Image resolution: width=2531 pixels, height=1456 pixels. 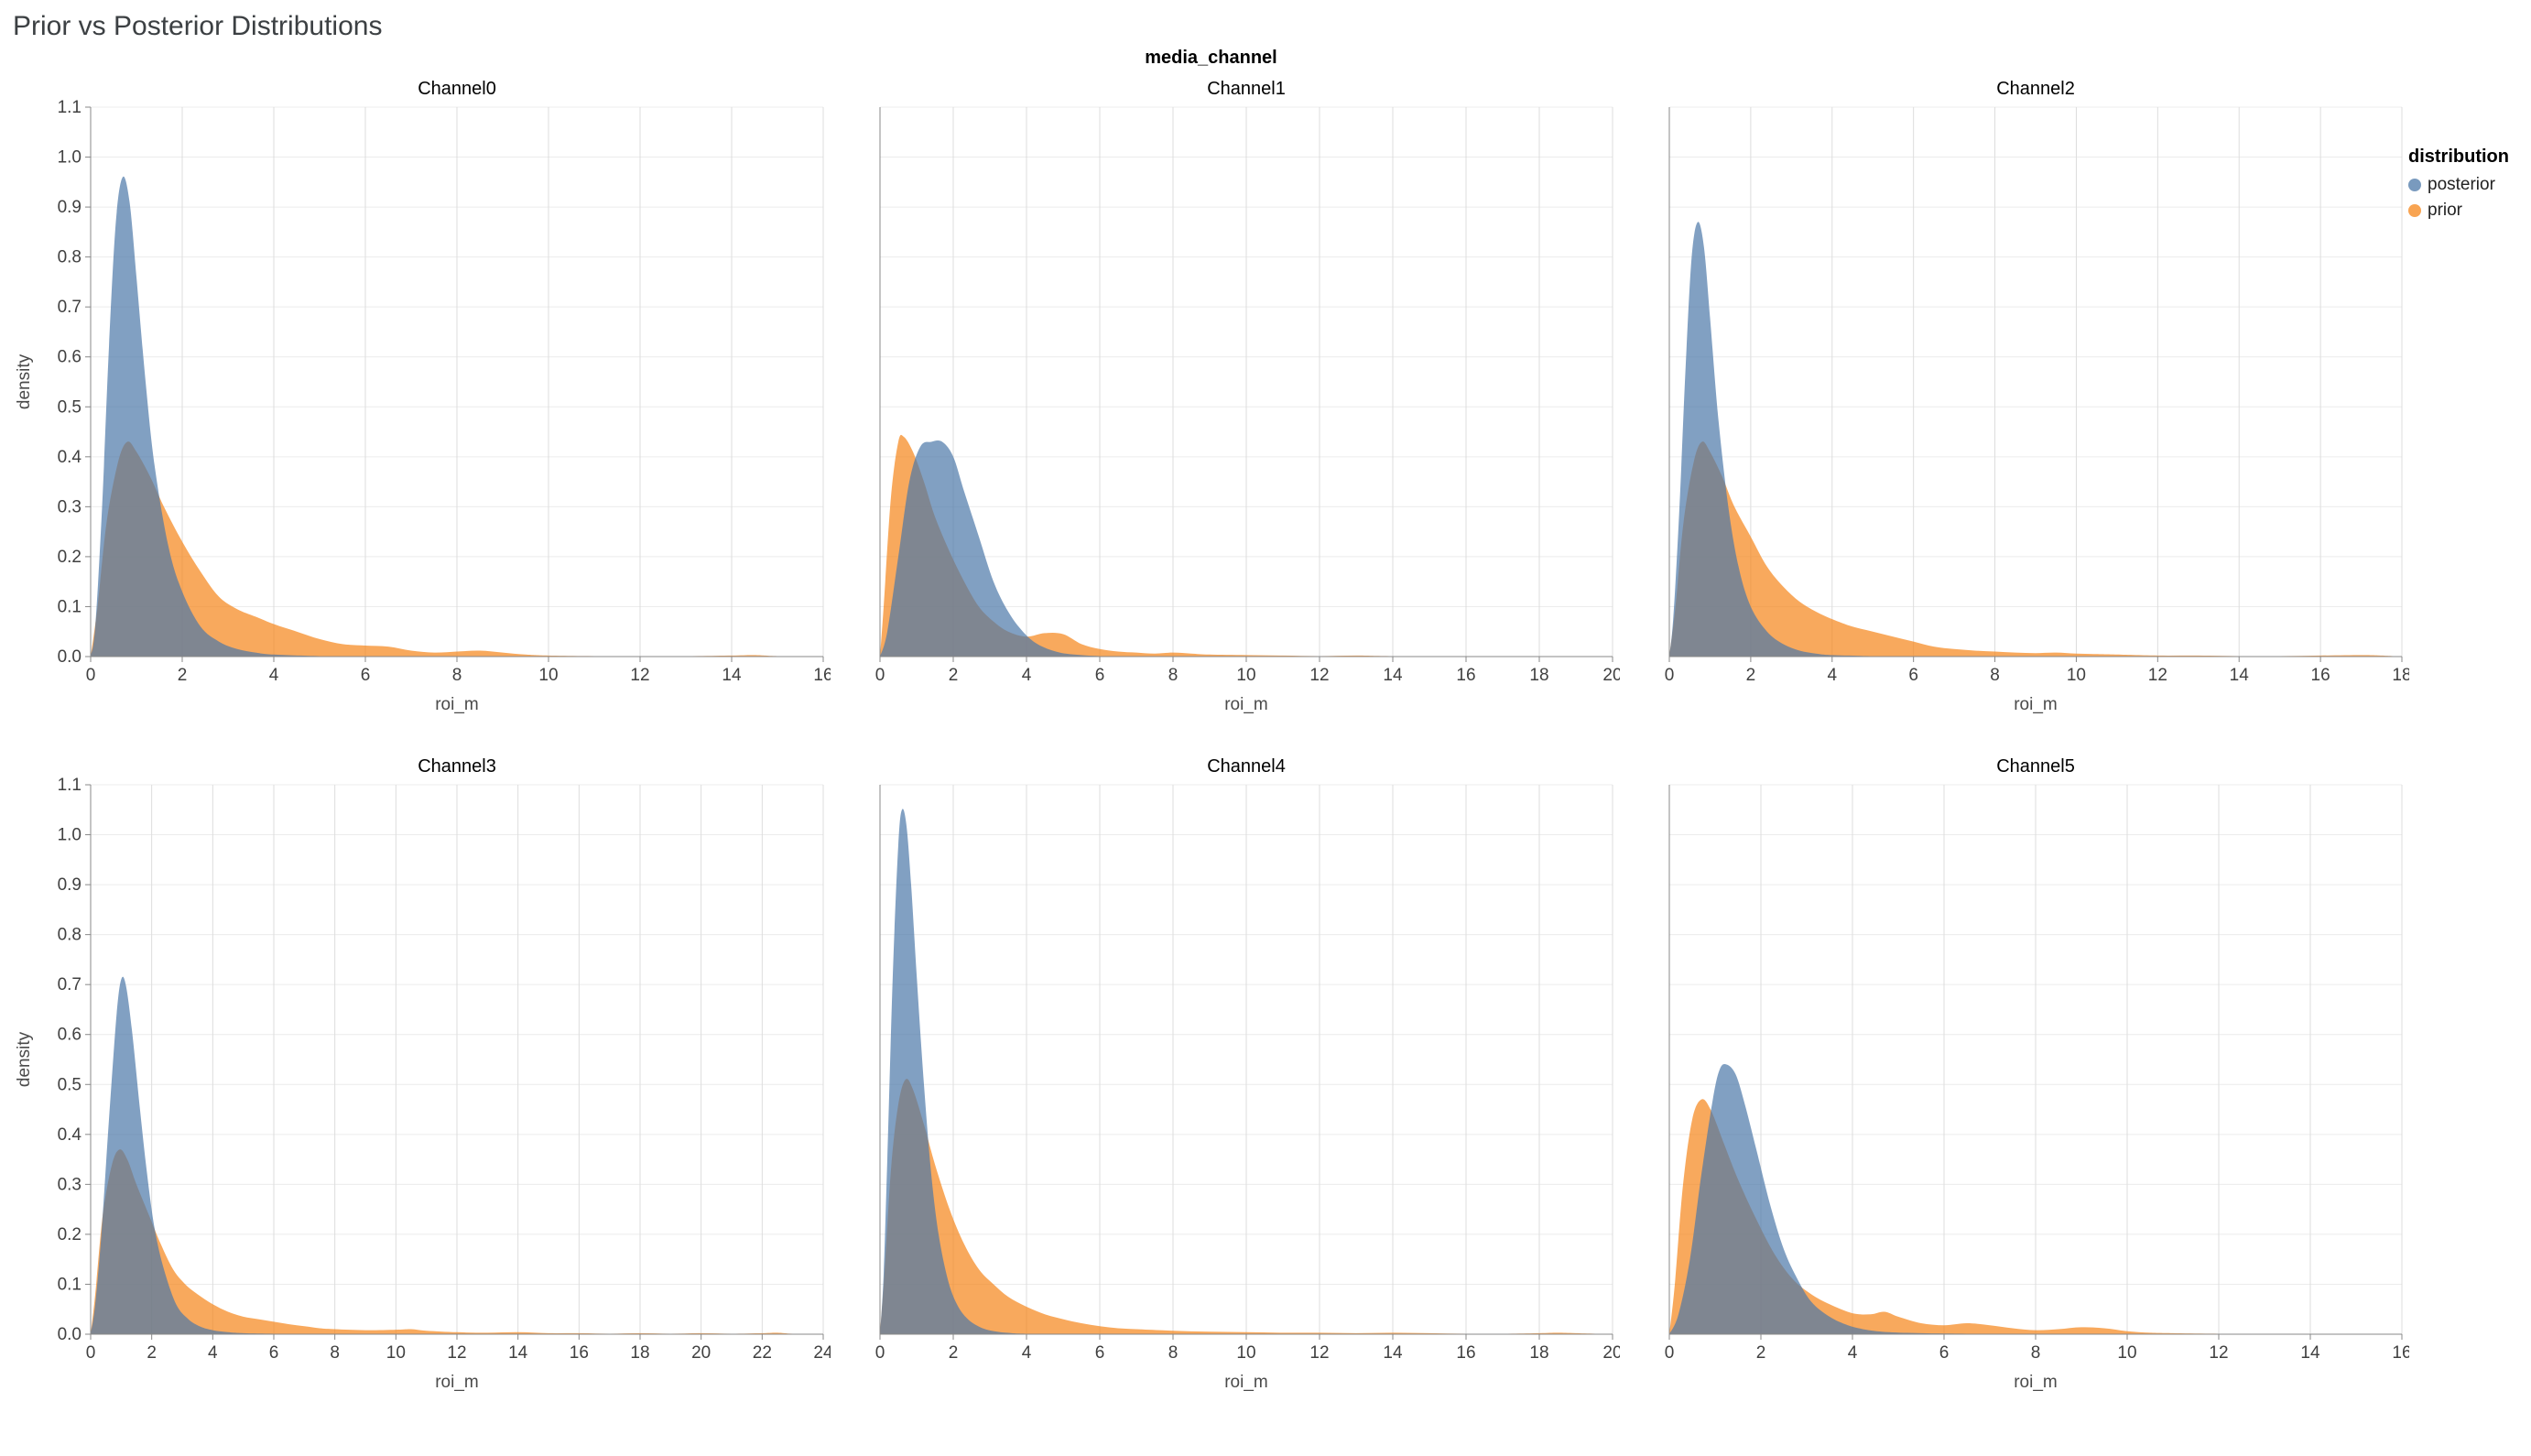 What do you see at coordinates (457, 89) in the screenshot?
I see `svg-text: Channel0` at bounding box center [457, 89].